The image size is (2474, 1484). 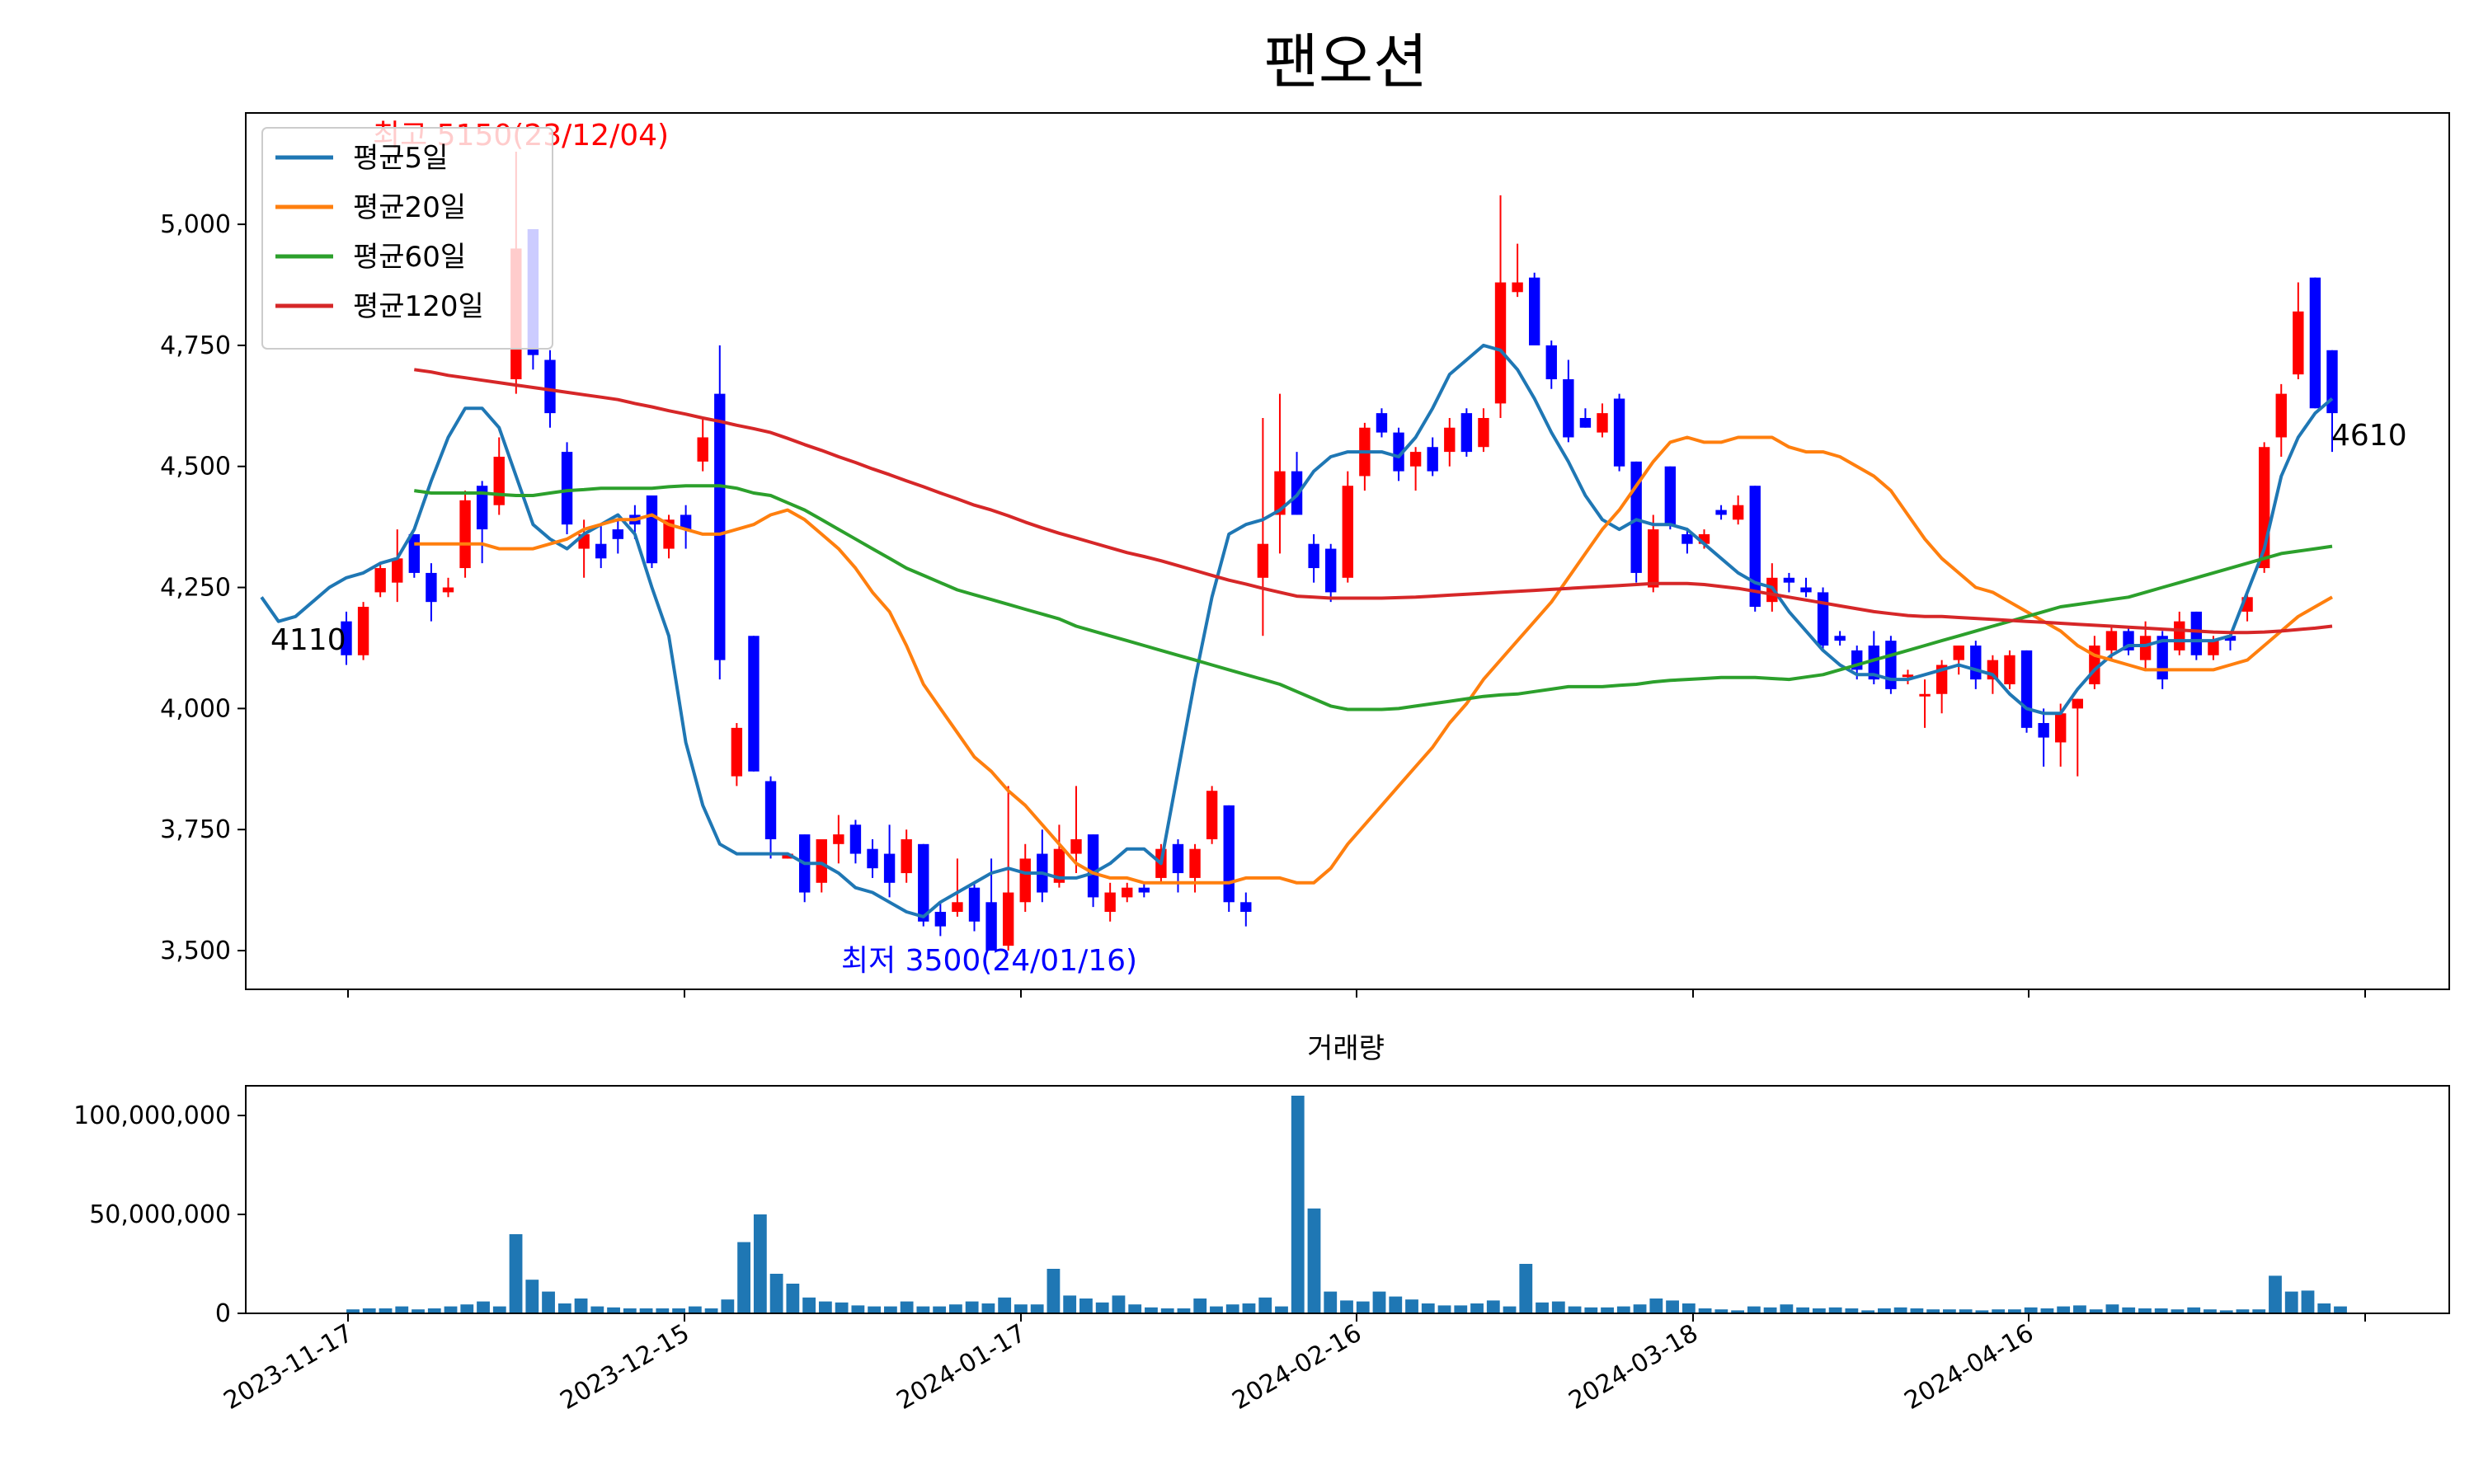 What do you see at coordinates (961, 1367) in the screenshot?
I see `x-tick-label: 2024-01-17` at bounding box center [961, 1367].